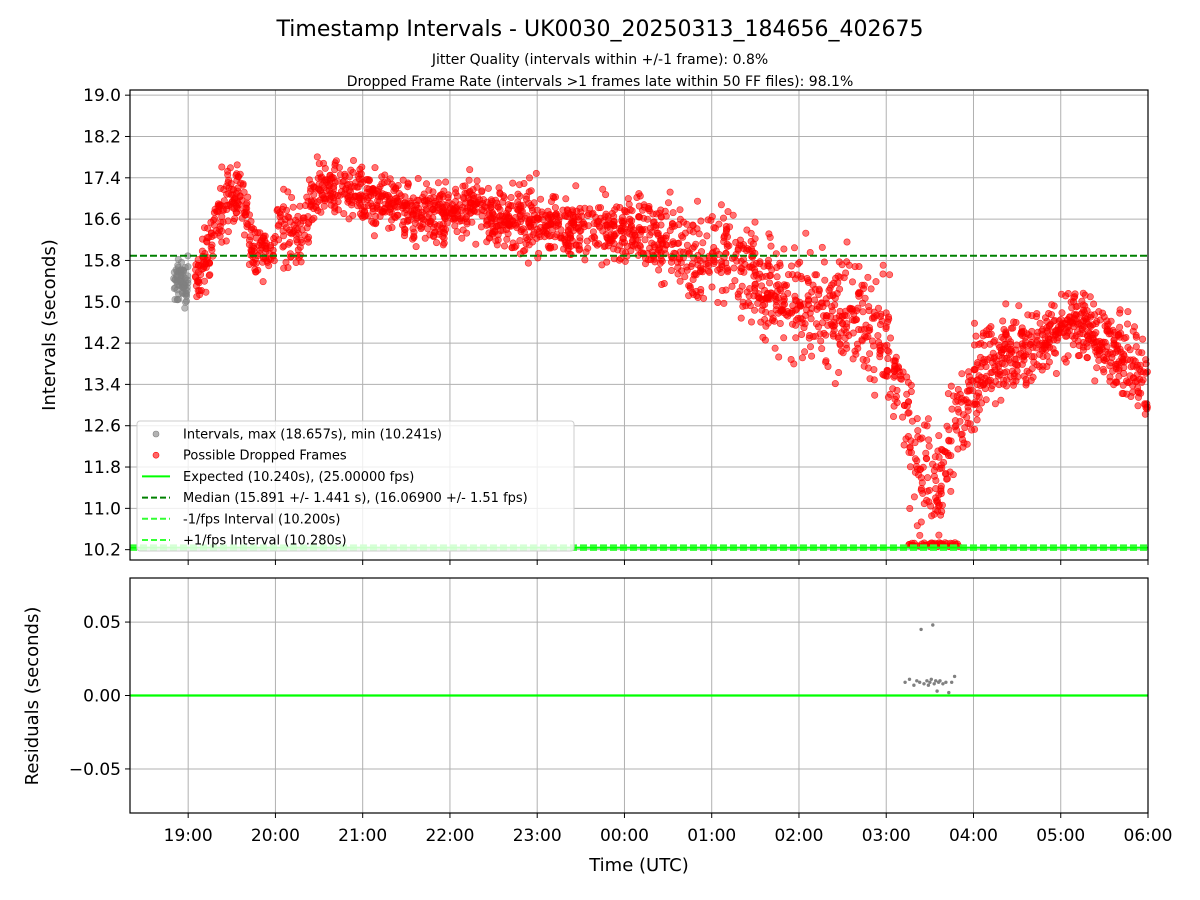 The image size is (1200, 900). I want to click on x-tick-label-2300: 23:00, so click(537, 836).